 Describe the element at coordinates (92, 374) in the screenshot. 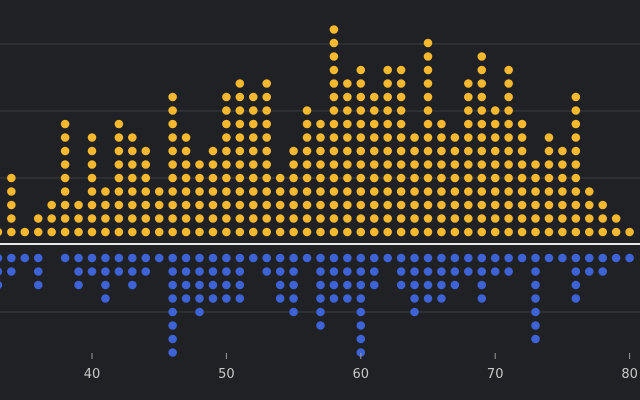

I see `x-tick-label-40: 40` at that location.